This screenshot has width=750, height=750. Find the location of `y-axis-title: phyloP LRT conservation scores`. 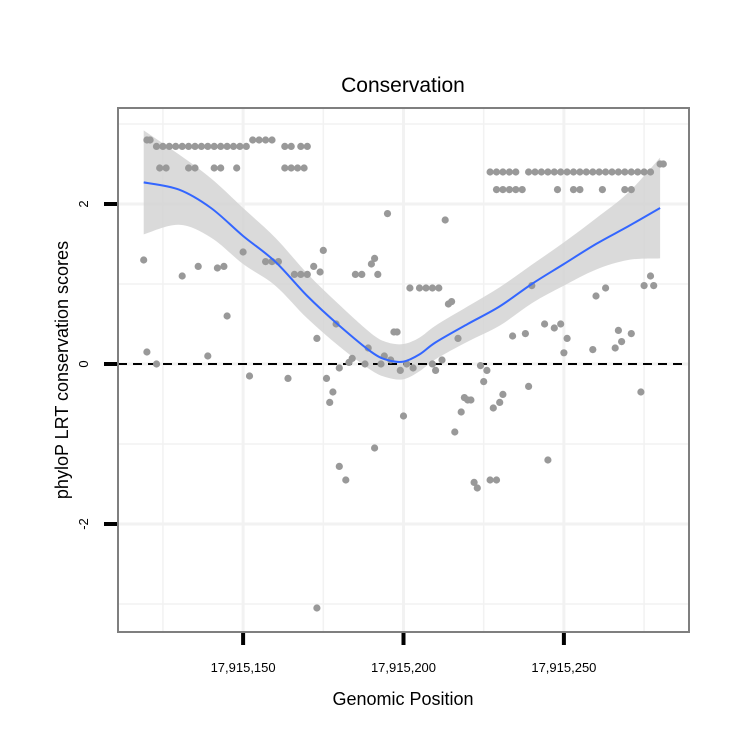

y-axis-title: phyloP LRT conservation scores is located at coordinates (62, 370).